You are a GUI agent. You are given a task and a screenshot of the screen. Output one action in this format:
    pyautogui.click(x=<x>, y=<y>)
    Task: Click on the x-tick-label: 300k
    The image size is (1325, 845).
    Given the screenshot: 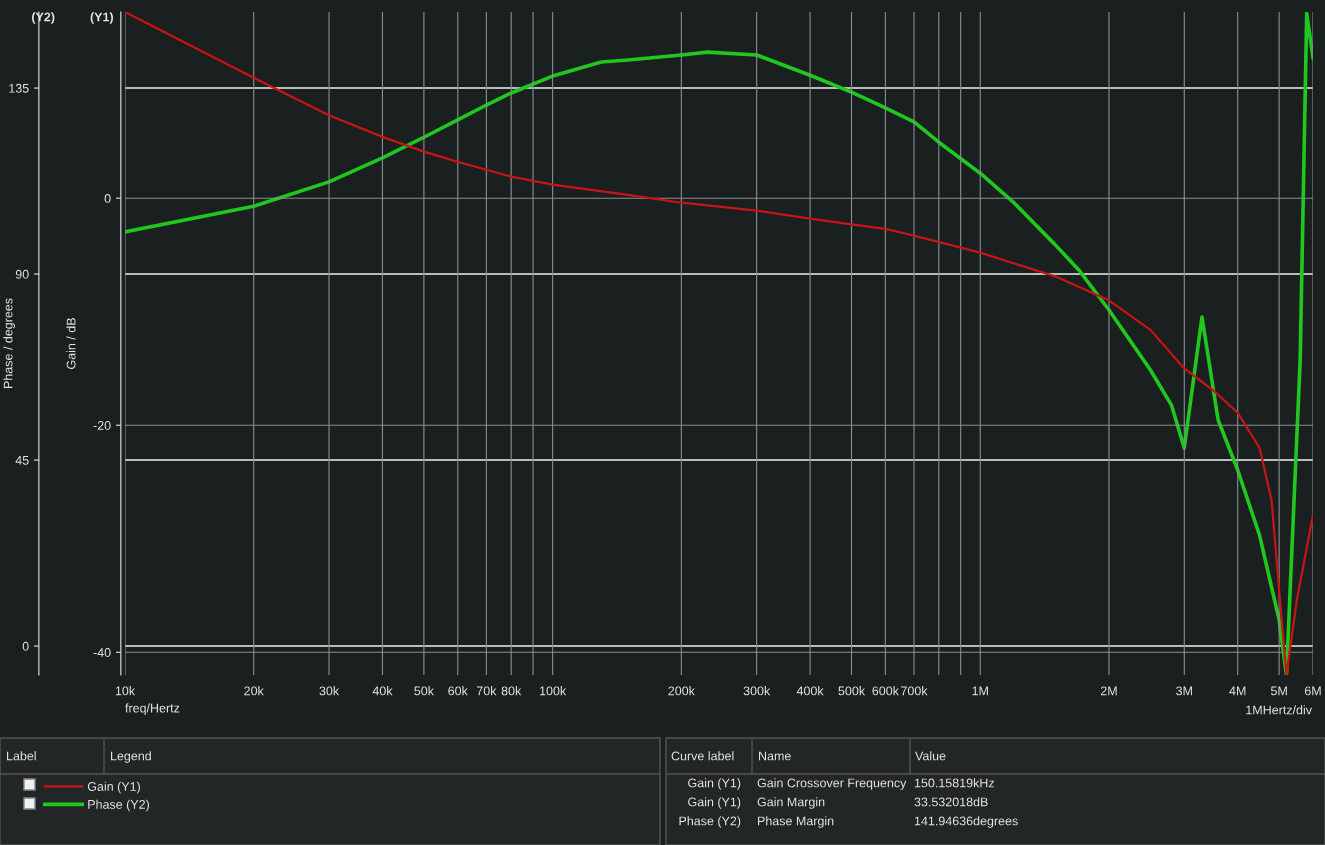 What is the action you would take?
    pyautogui.click(x=757, y=691)
    